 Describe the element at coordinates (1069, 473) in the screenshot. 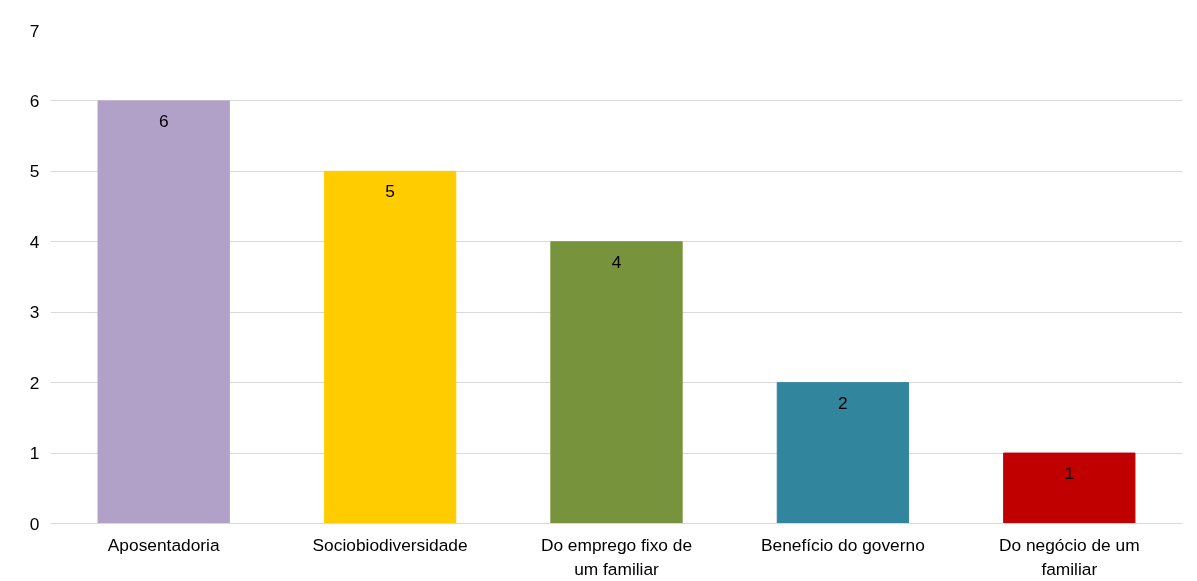

I see `data-label: 1` at that location.